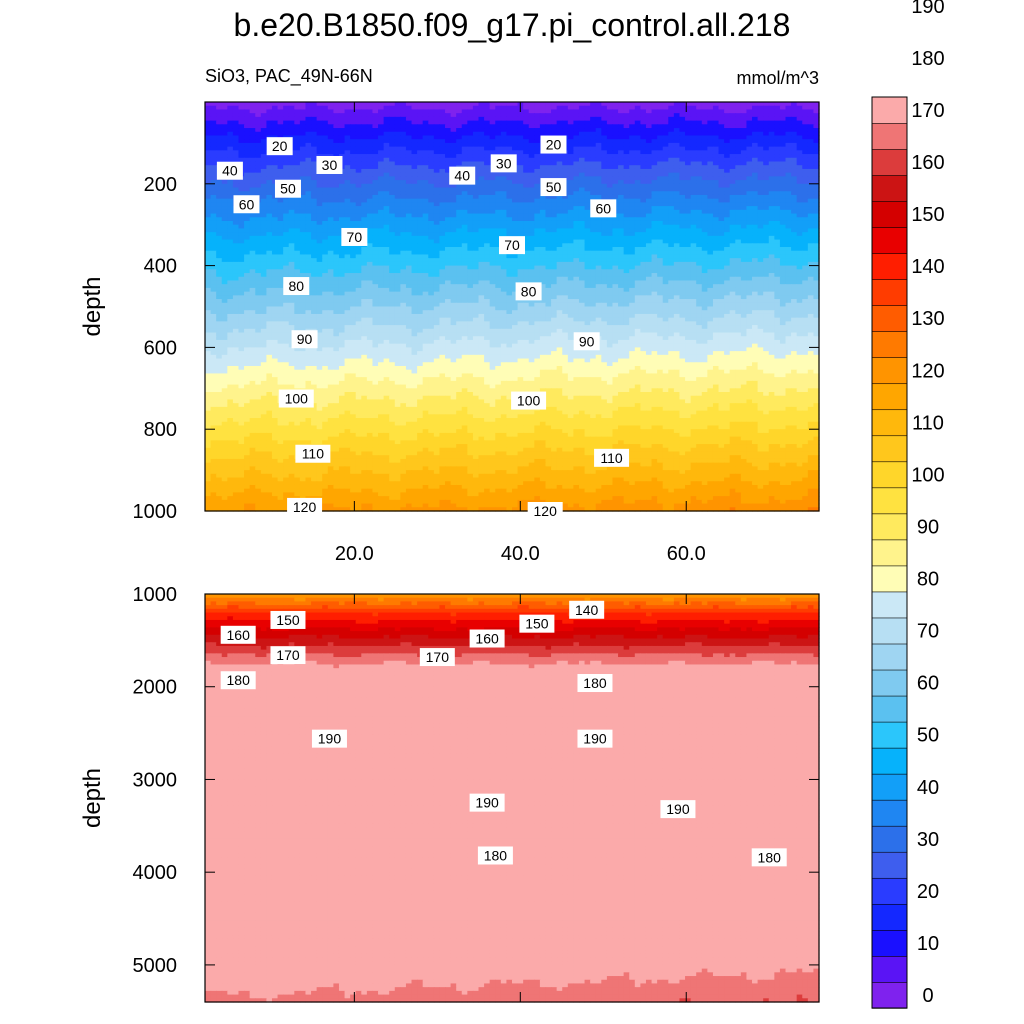 This screenshot has height=1024, width=1024. I want to click on colorbar-tick-label: 80, so click(928, 580).